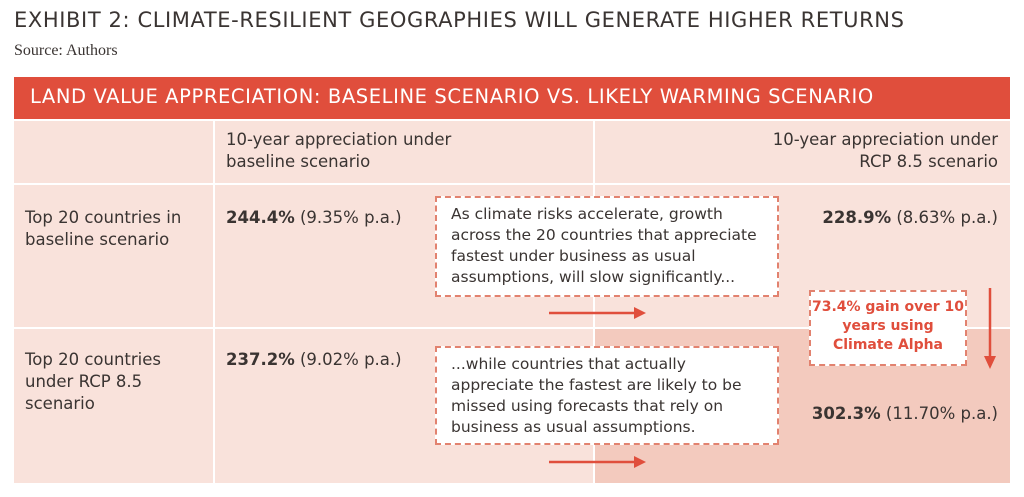  I want to click on row-1-baseline-value: 244.4% (9.35% p.a.), so click(314, 218).